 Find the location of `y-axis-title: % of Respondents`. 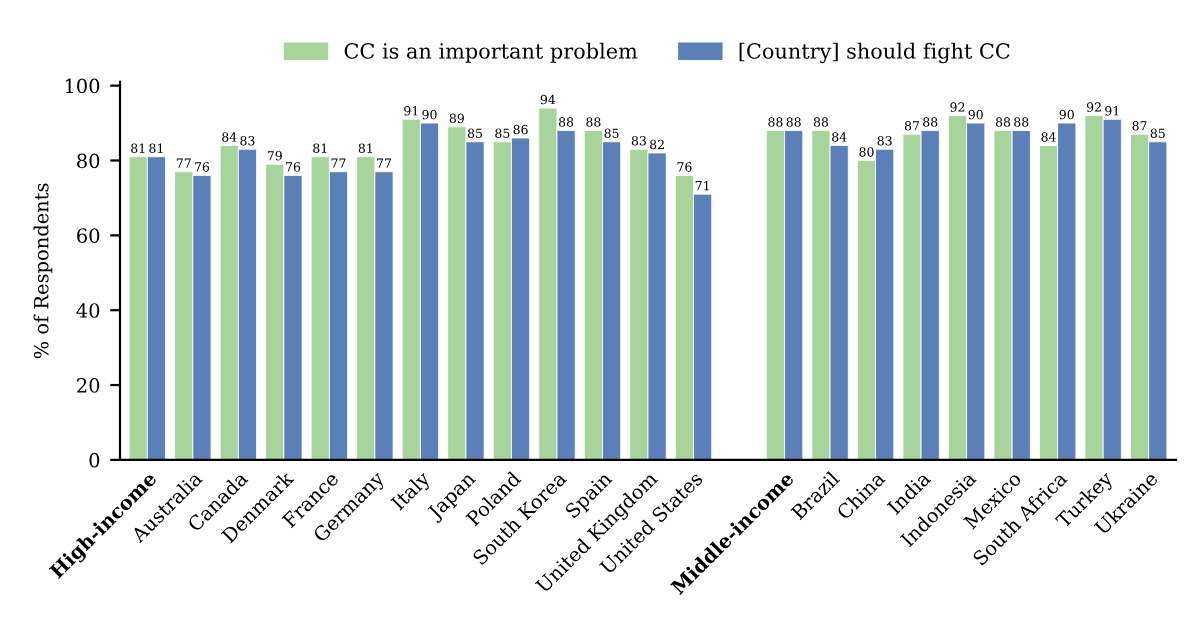

y-axis-title: % of Respondents is located at coordinates (43, 271).